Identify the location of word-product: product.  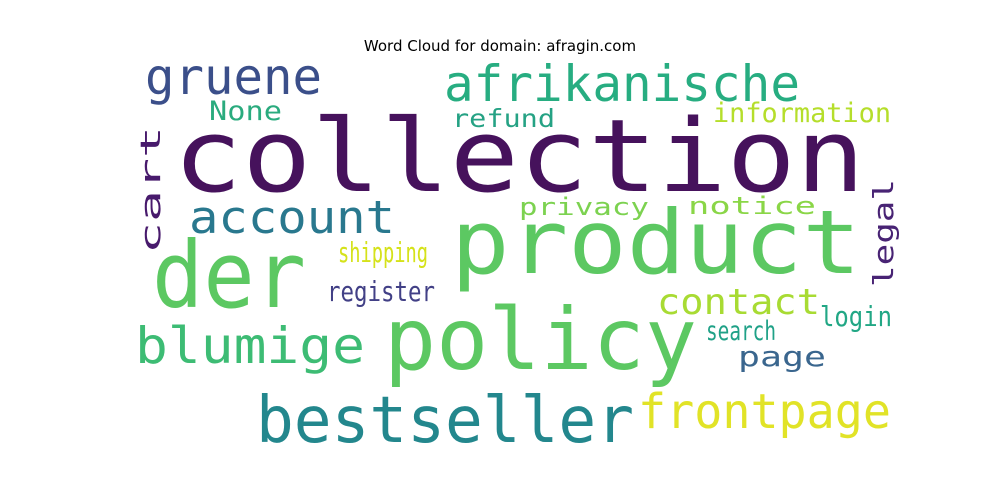
(656, 242).